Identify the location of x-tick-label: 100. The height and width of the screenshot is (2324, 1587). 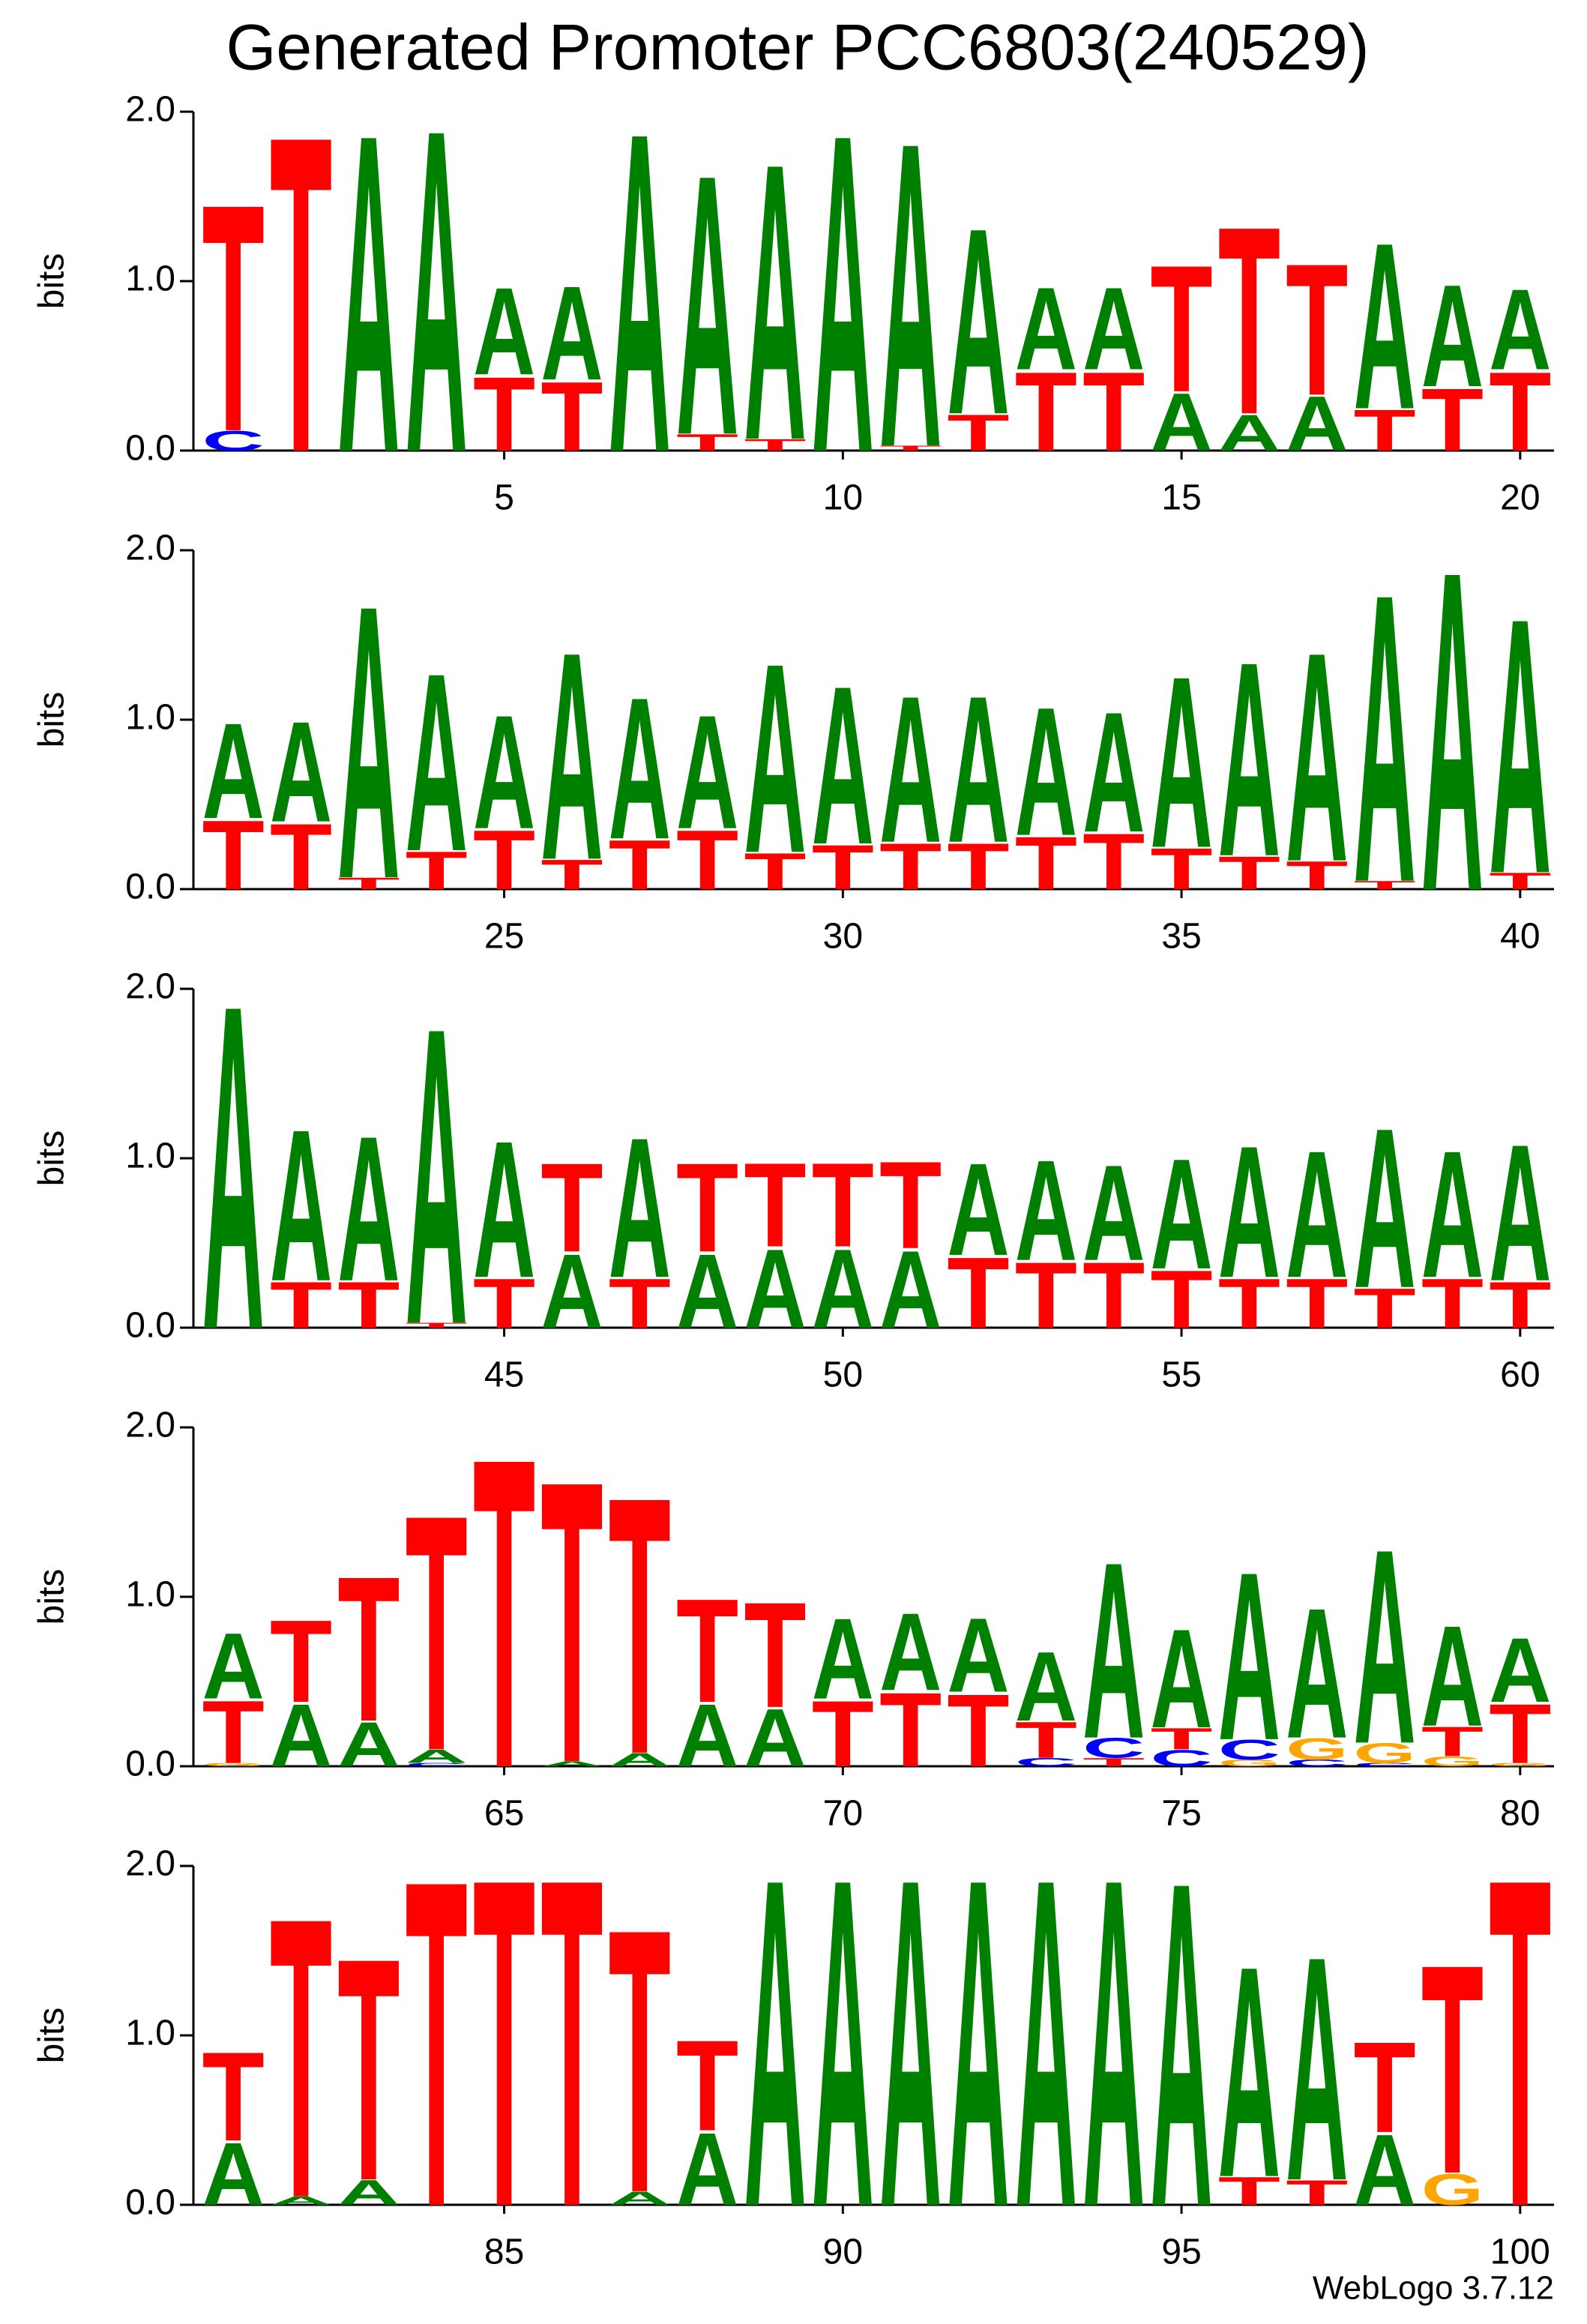
(1520, 2252).